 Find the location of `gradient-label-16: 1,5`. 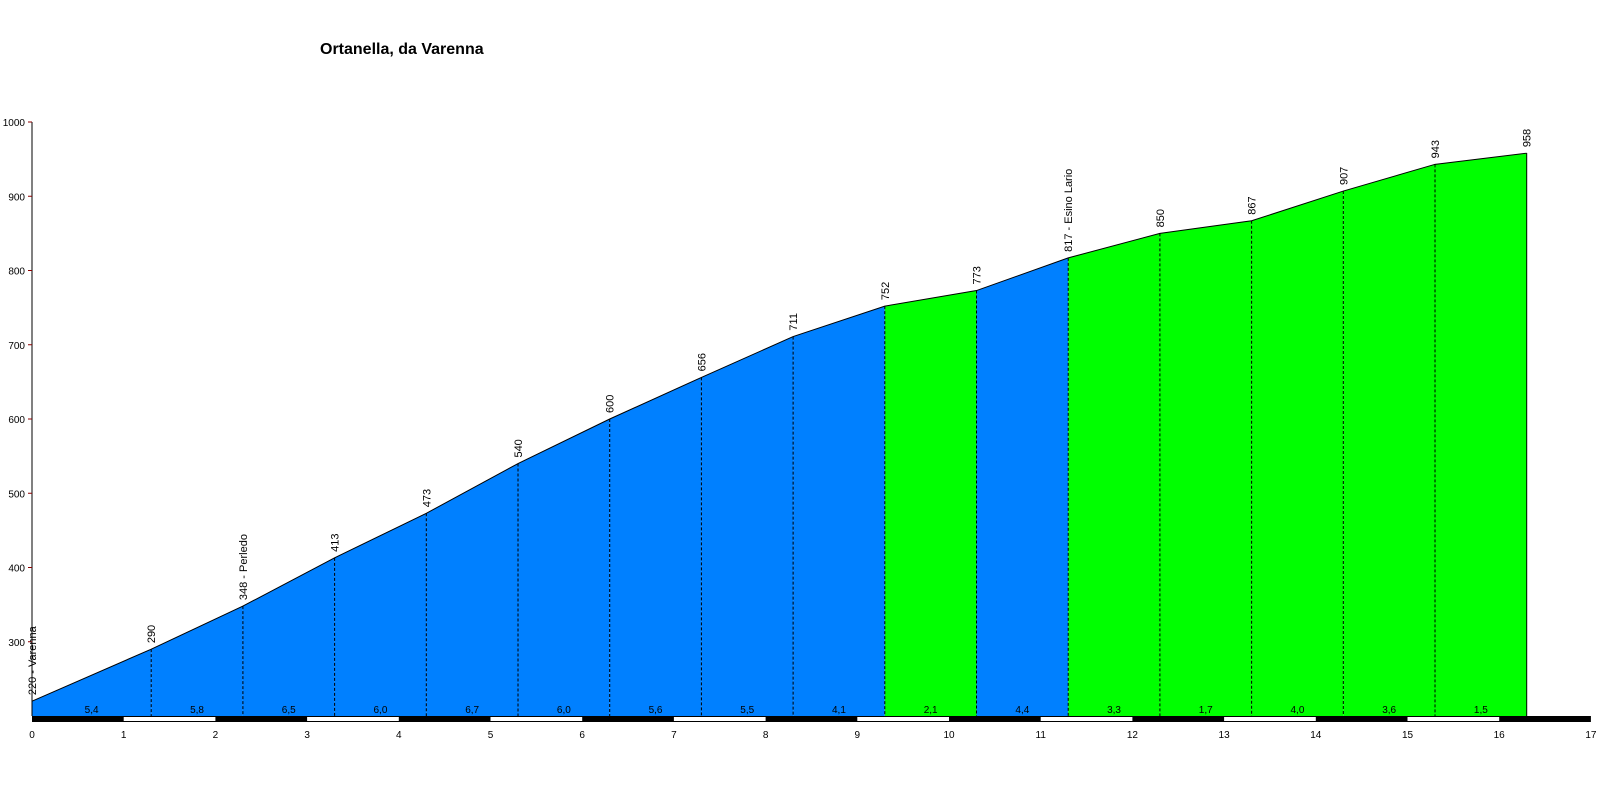

gradient-label-16: 1,5 is located at coordinates (1481, 710).